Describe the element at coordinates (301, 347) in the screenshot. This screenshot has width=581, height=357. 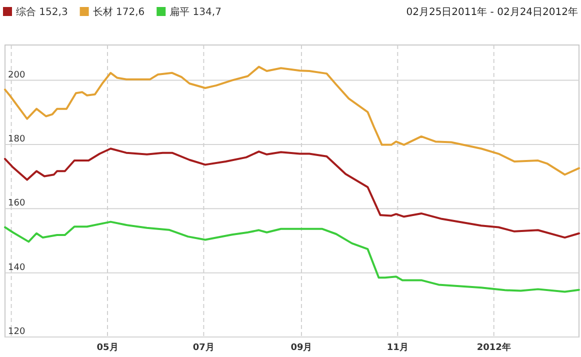
I see `x-tick-label: 09月` at that location.